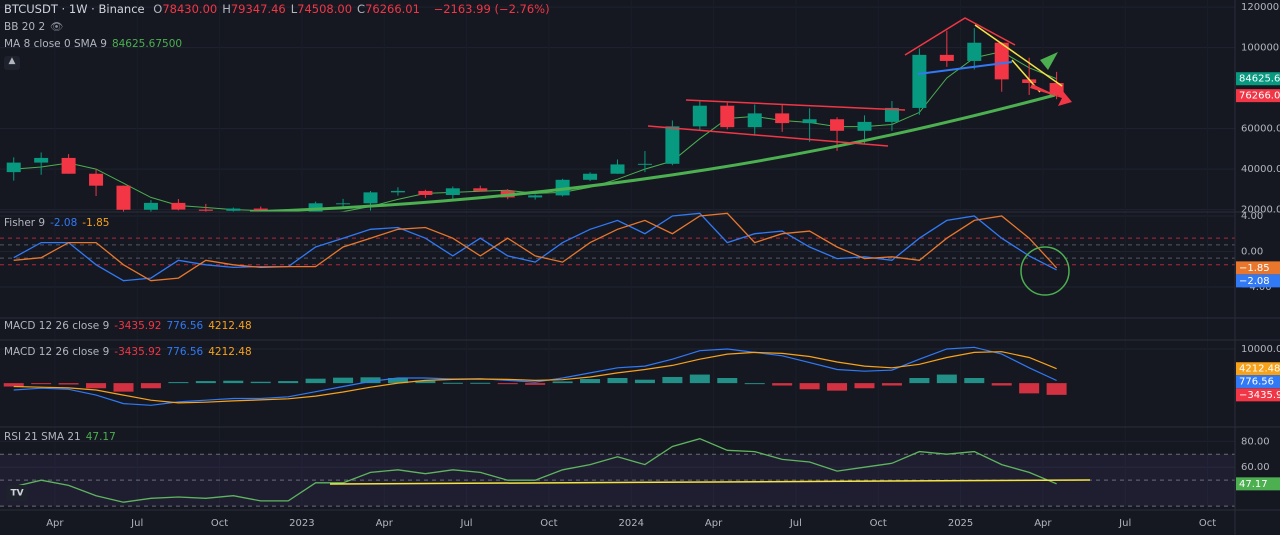 This screenshot has height=535, width=1280. Describe the element at coordinates (42, 437) in the screenshot. I see `indicator-name: RSI 21 SMA 21` at that location.